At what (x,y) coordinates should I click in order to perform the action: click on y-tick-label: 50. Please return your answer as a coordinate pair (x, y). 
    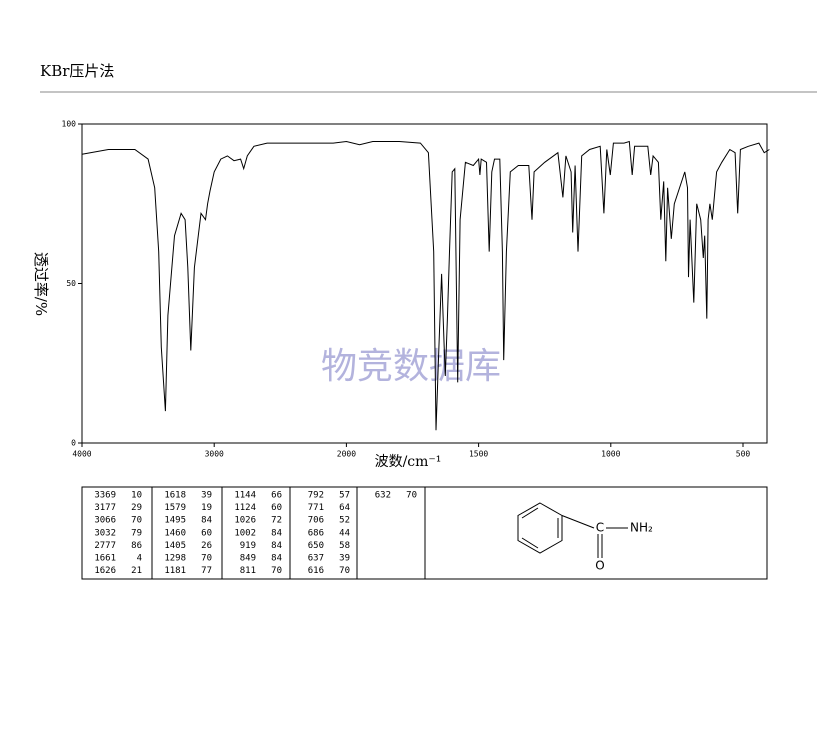
    Looking at the image, I should click on (71, 283).